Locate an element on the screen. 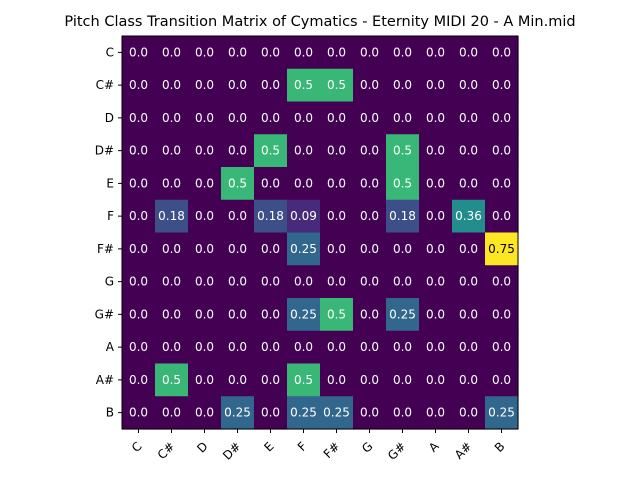 The height and width of the screenshot is (480, 640). x-tick-label: B is located at coordinates (500, 447).